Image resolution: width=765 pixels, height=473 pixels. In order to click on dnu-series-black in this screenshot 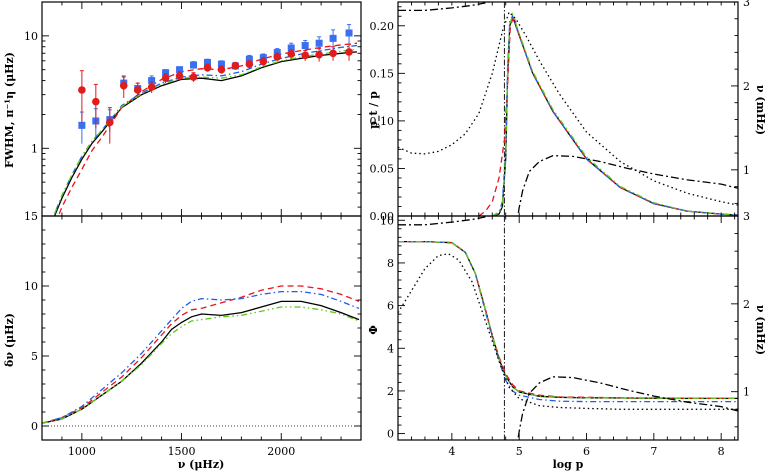, I will do `click(201, 362)`.